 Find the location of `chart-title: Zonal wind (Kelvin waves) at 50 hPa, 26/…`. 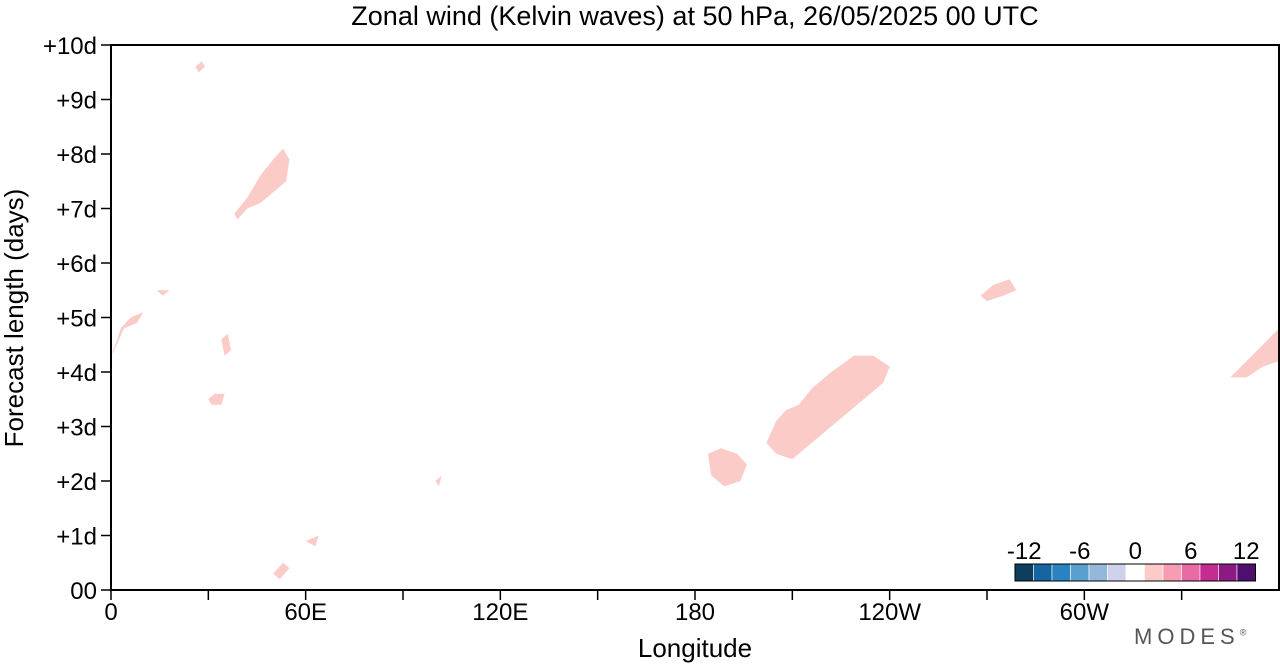

chart-title: Zonal wind (Kelvin waves) at 50 hPa, 26/… is located at coordinates (694, 16).